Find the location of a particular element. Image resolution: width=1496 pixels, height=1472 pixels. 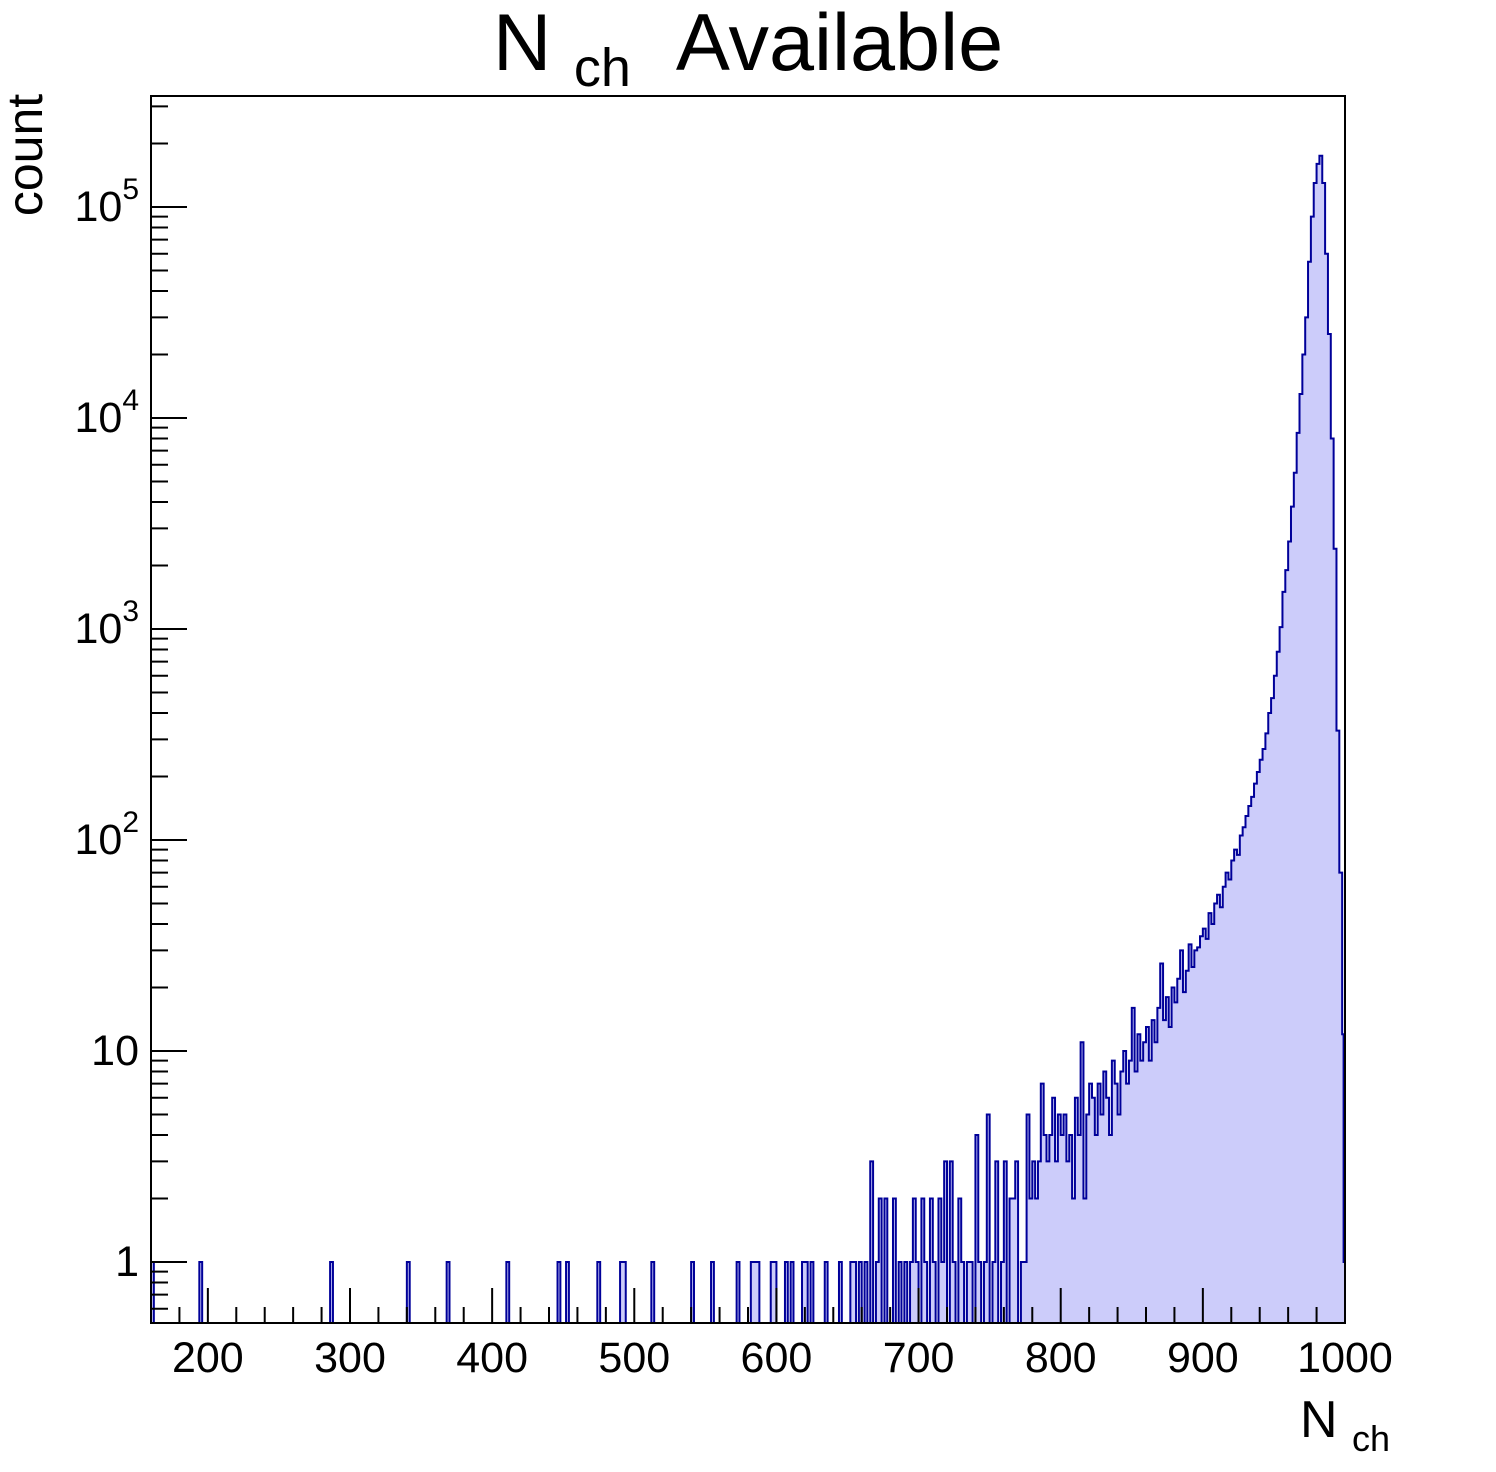

y-tick-label: 10² is located at coordinates (106, 835).